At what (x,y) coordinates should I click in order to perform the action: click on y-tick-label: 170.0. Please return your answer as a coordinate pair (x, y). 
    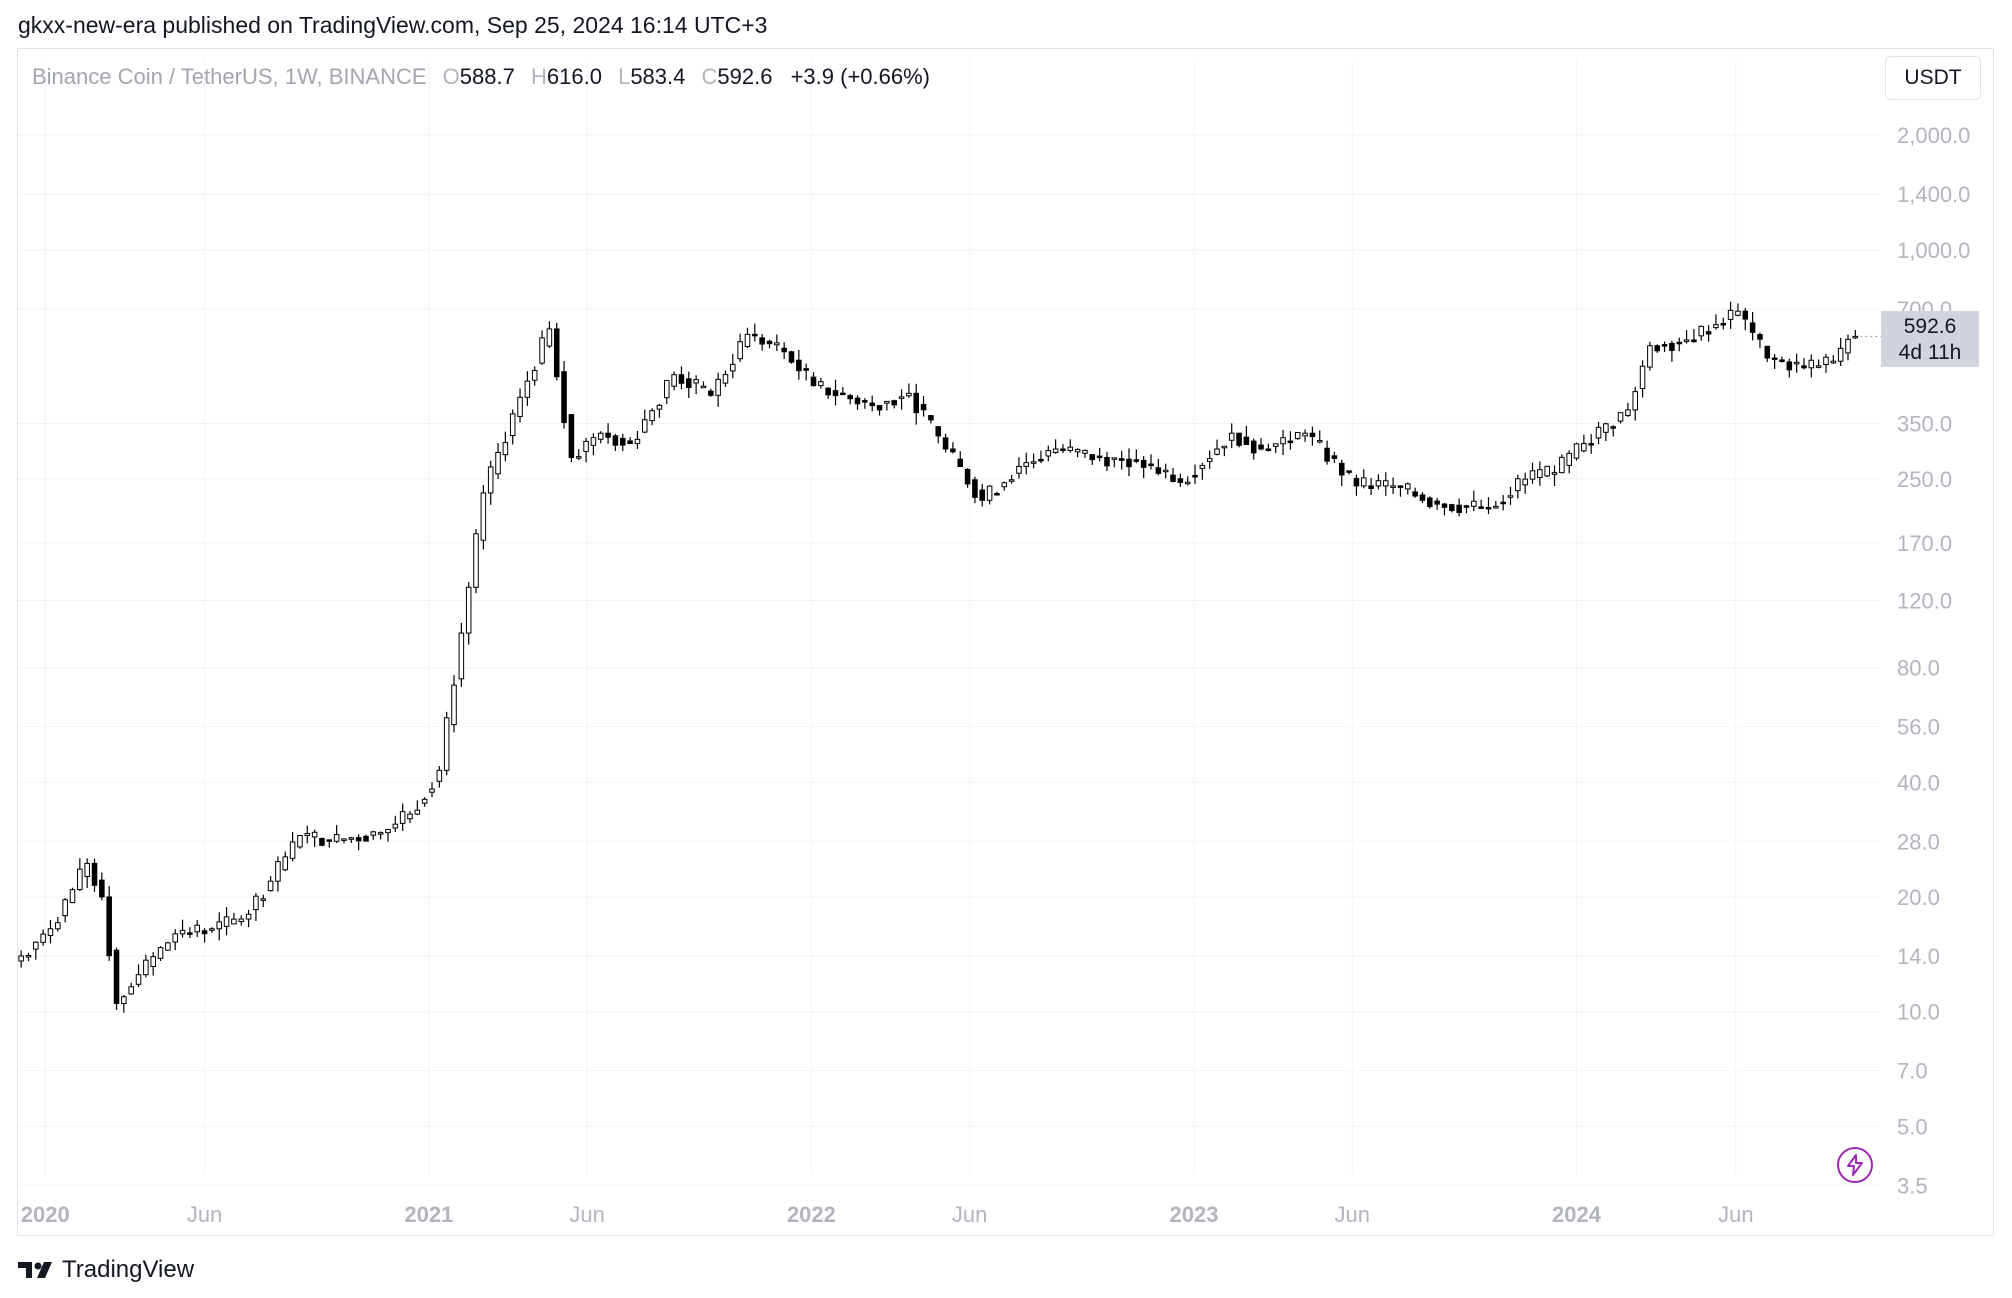
    Looking at the image, I should click on (1924, 543).